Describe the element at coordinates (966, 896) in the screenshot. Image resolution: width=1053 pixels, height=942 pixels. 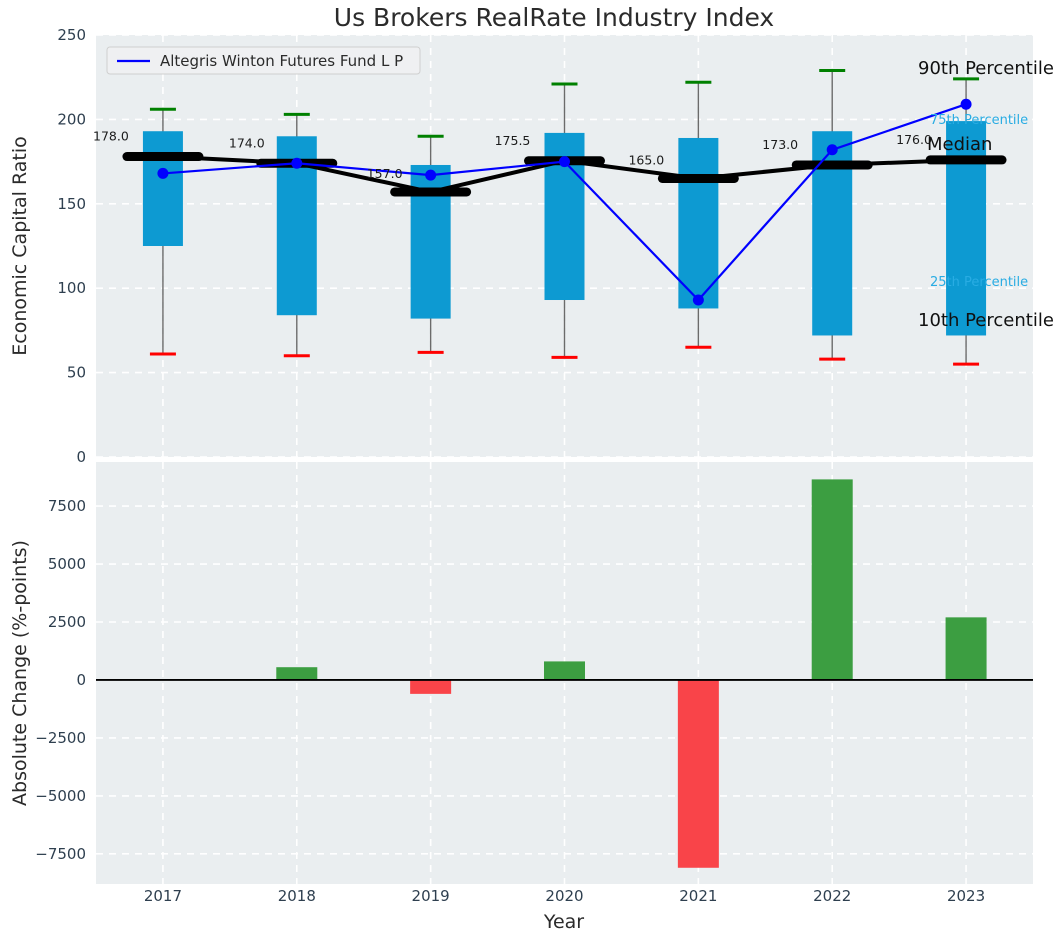
I see `x-tick-label-2023: 2023` at that location.